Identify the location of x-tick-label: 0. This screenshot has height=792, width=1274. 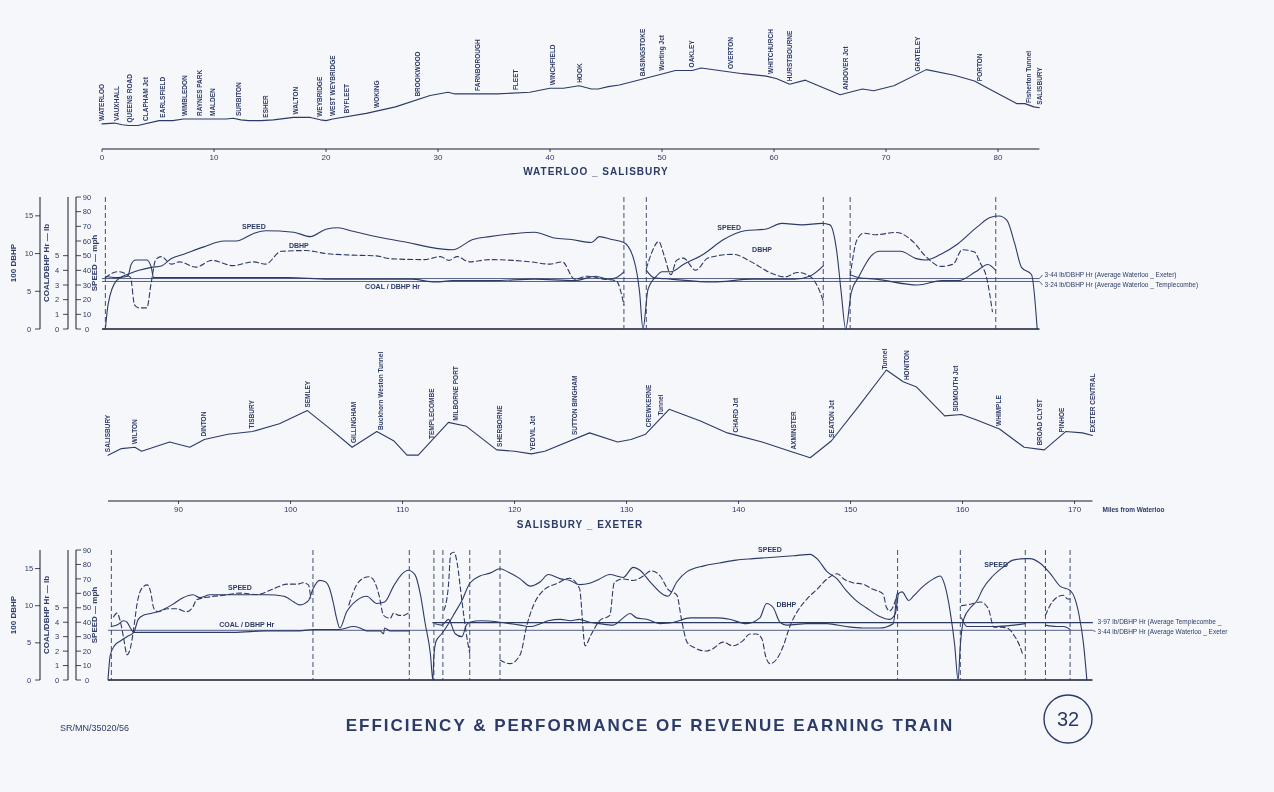
(102, 157).